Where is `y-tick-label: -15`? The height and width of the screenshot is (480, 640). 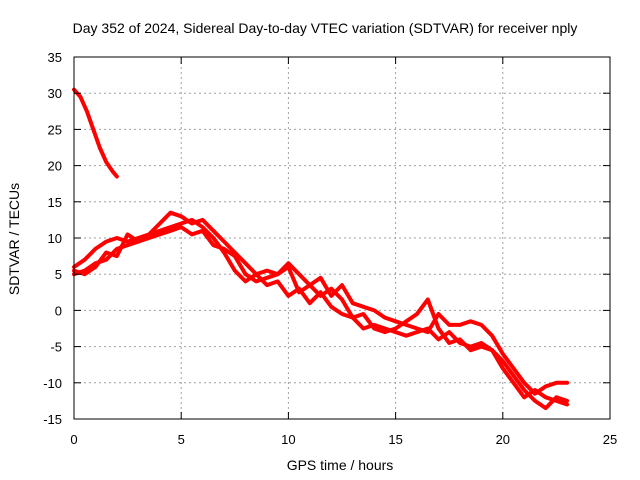
y-tick-label: -15 is located at coordinates (52, 419).